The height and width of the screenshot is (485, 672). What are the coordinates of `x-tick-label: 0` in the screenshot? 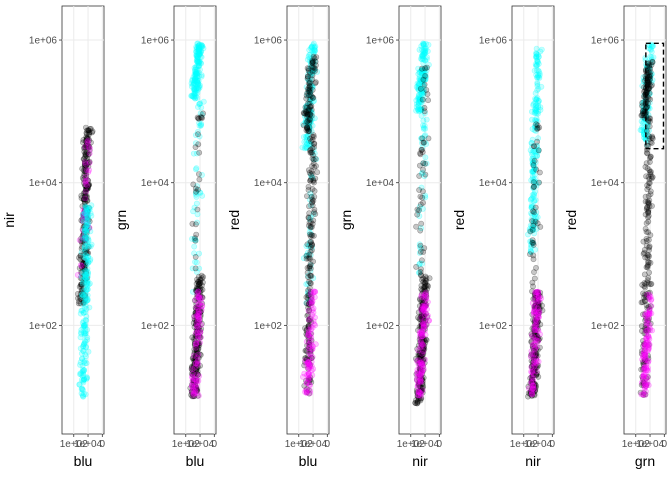 It's located at (328, 444).